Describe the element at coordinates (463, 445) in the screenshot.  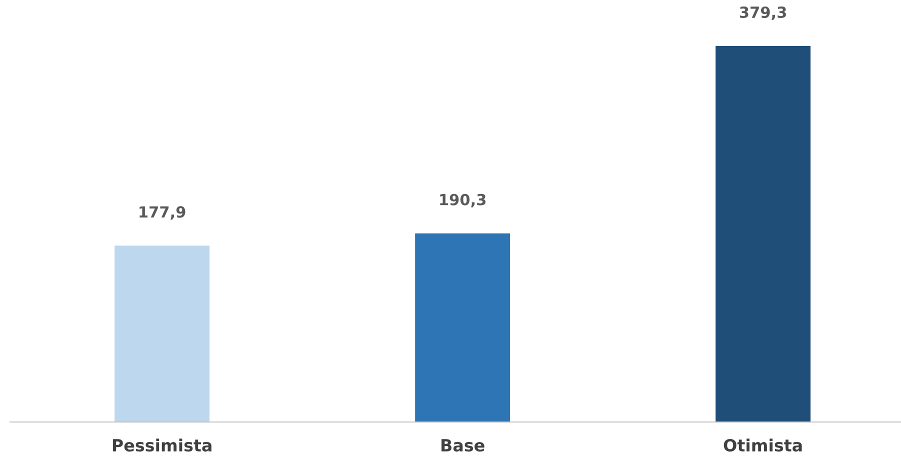
I see `x-tick-label: Base` at that location.